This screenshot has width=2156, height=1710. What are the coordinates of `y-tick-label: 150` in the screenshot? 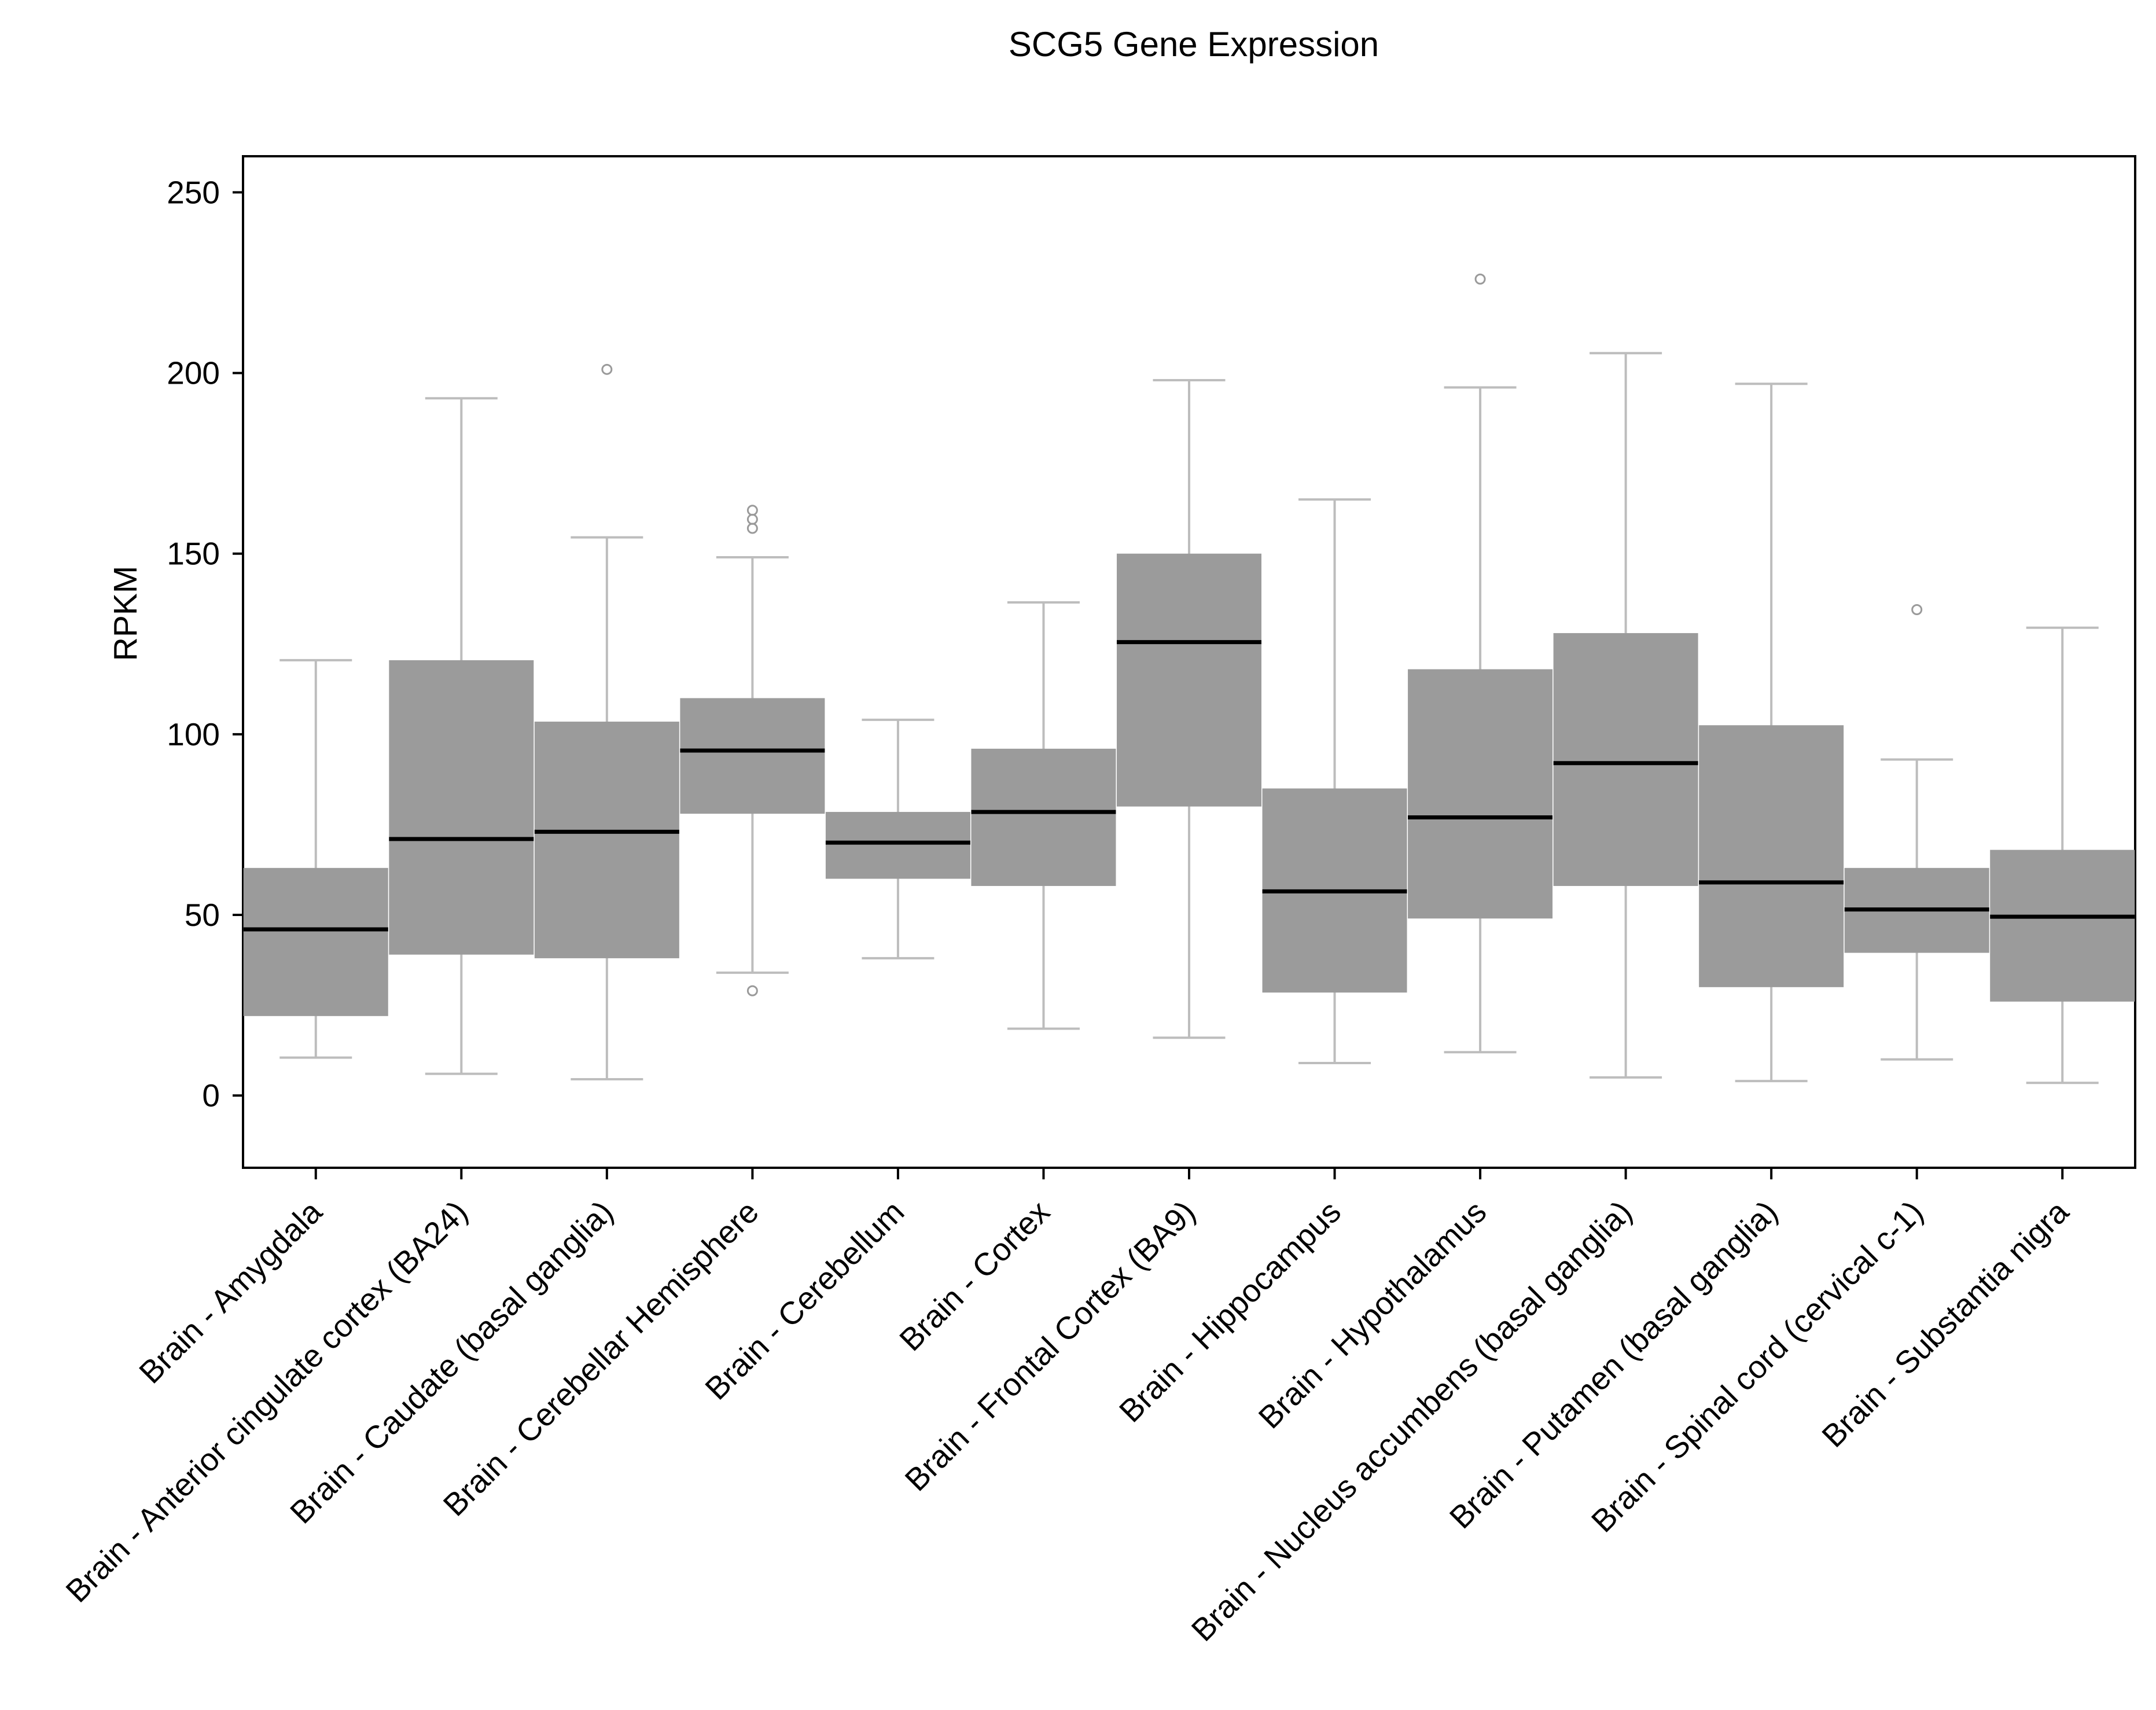 It's located at (194, 554).